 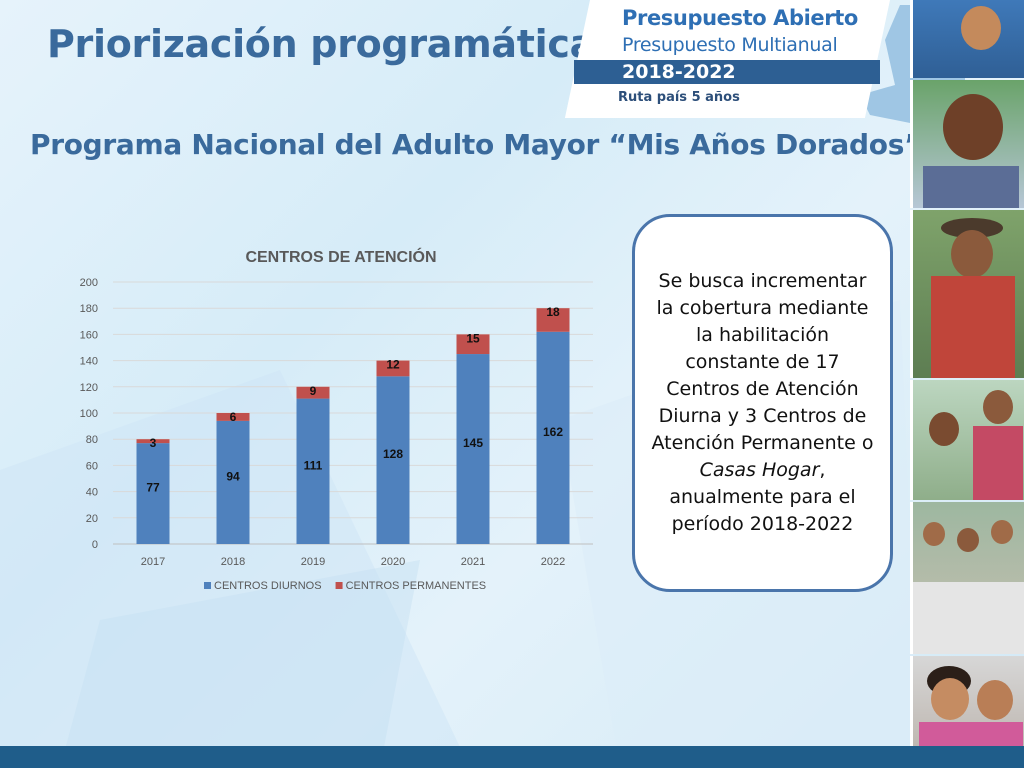 I want to click on y-tick-label: 0, so click(x=95, y=545).